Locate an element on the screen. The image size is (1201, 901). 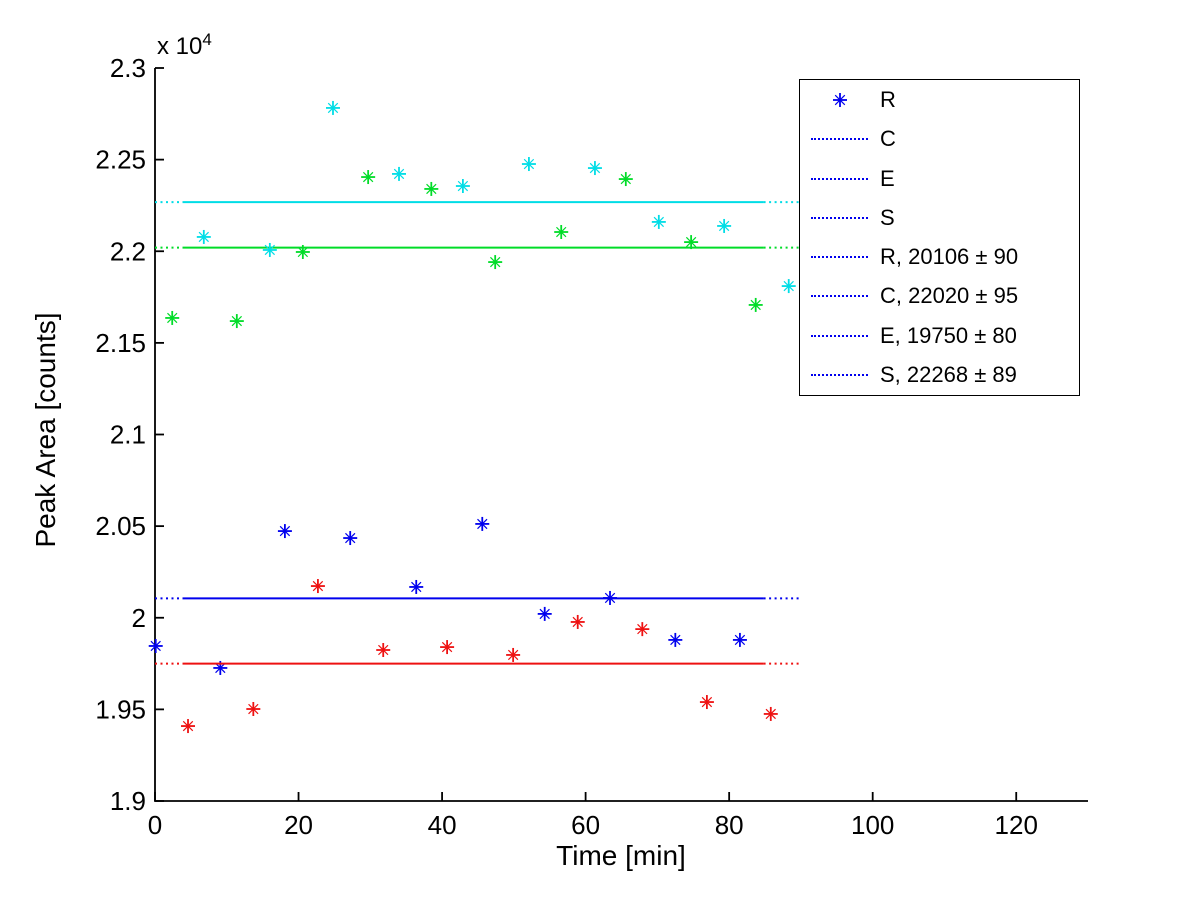
legend-entry-4: S is located at coordinates (939, 218).